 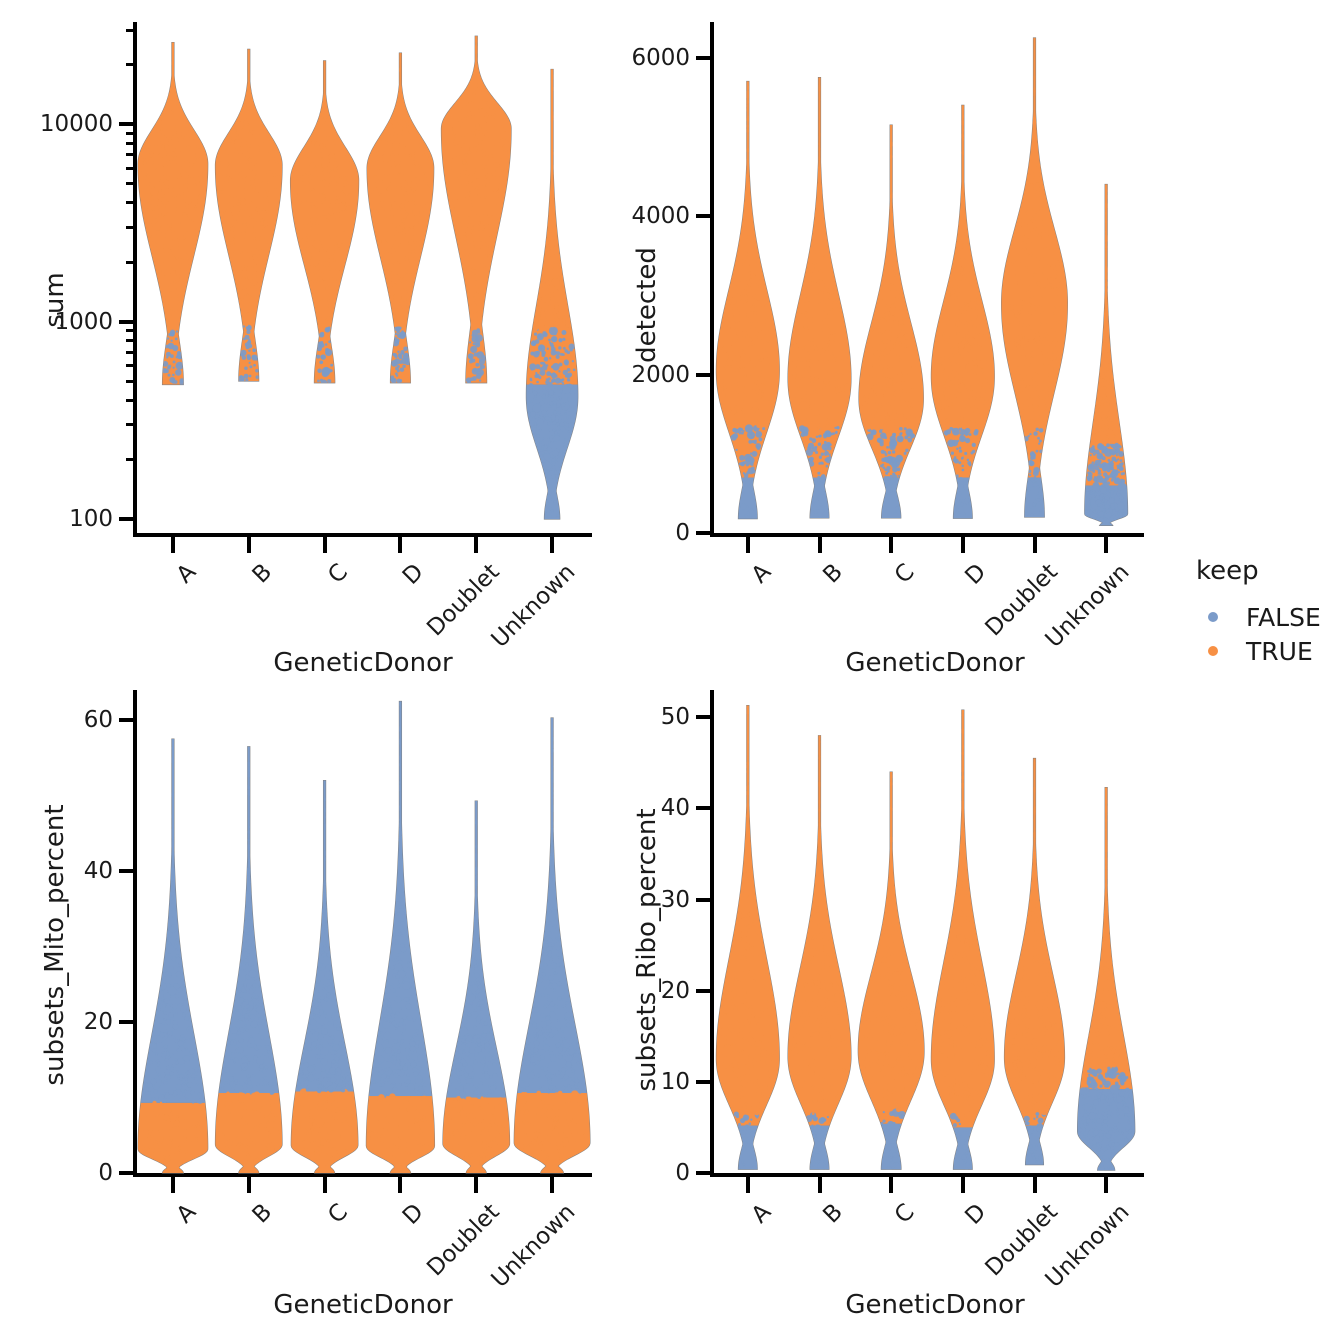 I want to click on legend-item-true: TRUE, so click(x=1258, y=651).